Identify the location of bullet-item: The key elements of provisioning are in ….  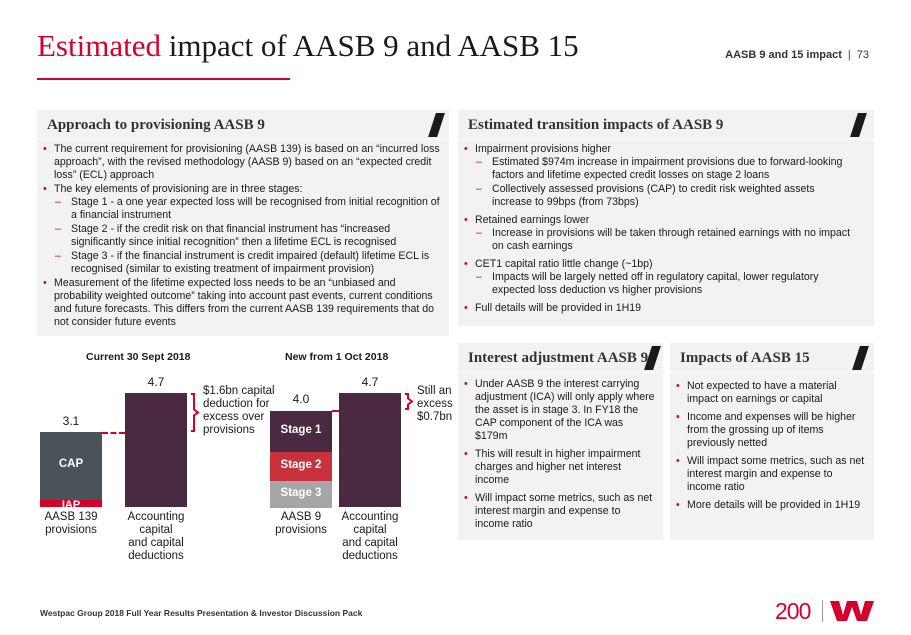
(239, 229).